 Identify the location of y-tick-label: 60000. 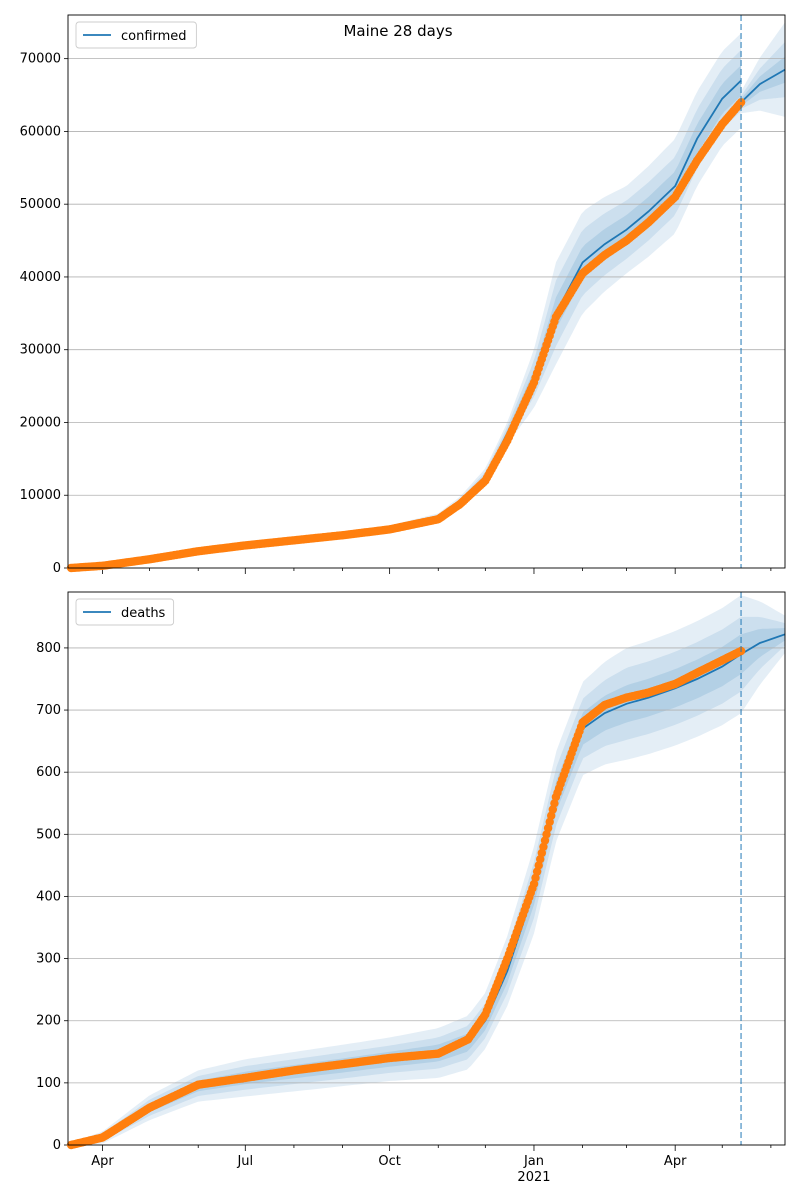
(40, 131).